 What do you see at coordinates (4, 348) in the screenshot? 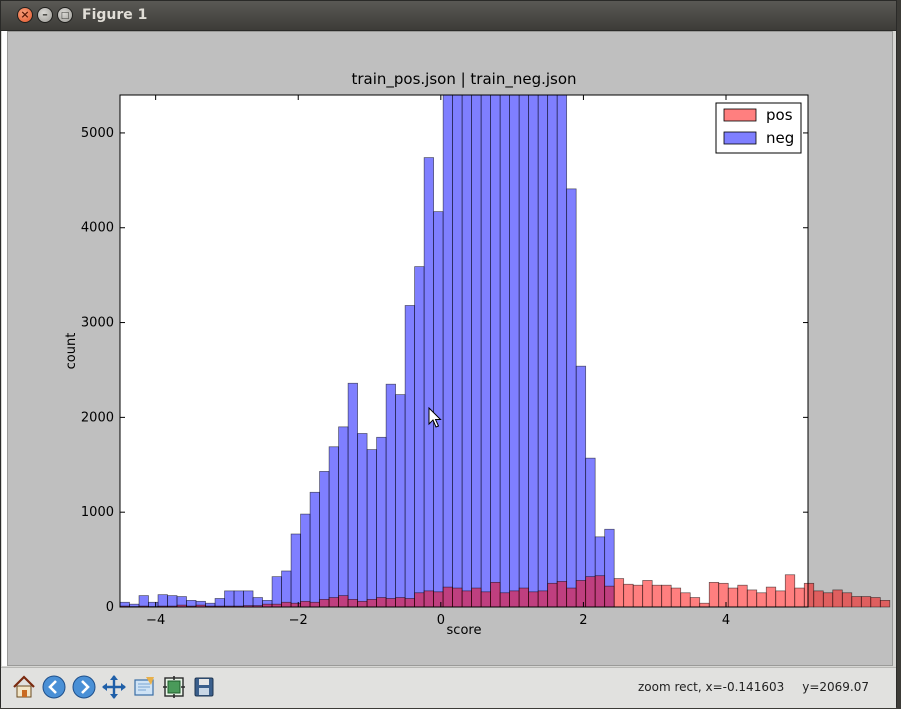
I see `background-window-strip` at bounding box center [4, 348].